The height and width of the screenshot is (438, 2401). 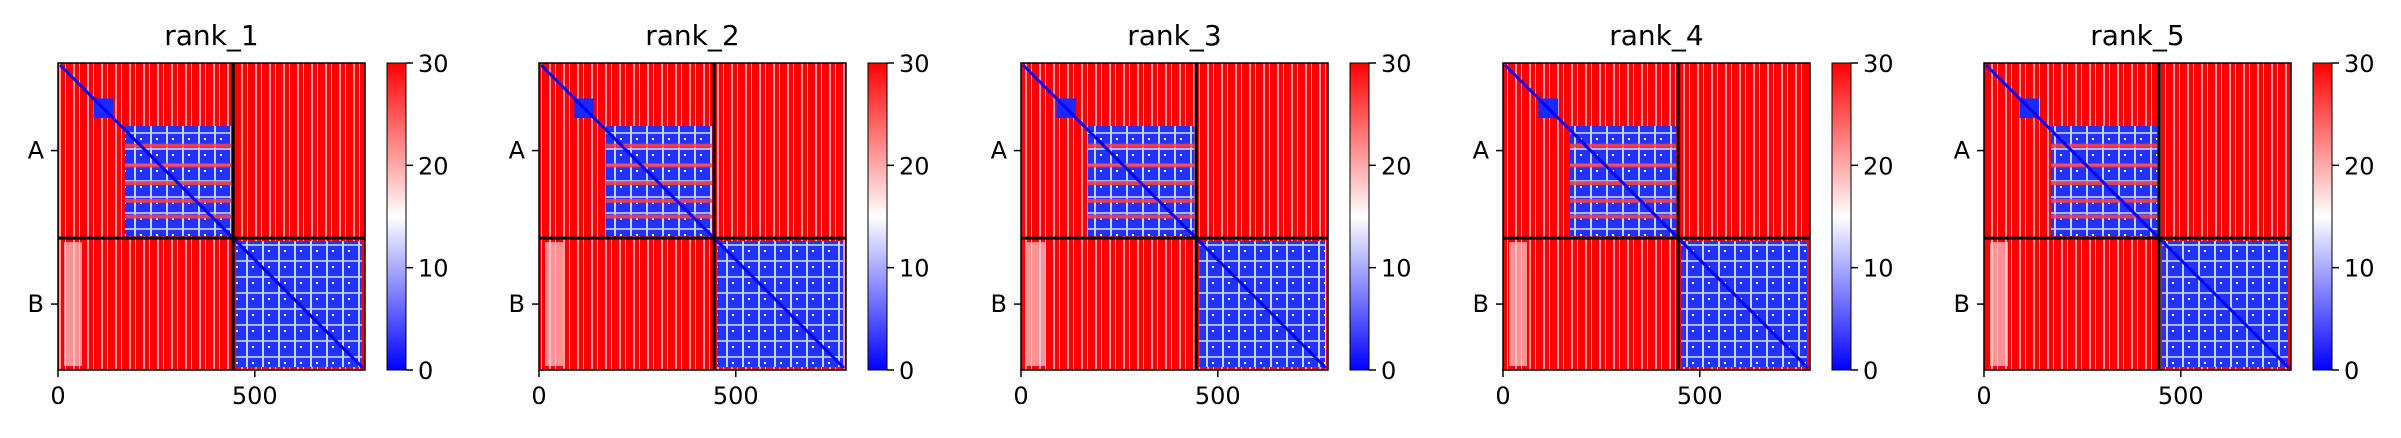 What do you see at coordinates (2137, 35) in the screenshot?
I see `panel-title: rank_5` at bounding box center [2137, 35].